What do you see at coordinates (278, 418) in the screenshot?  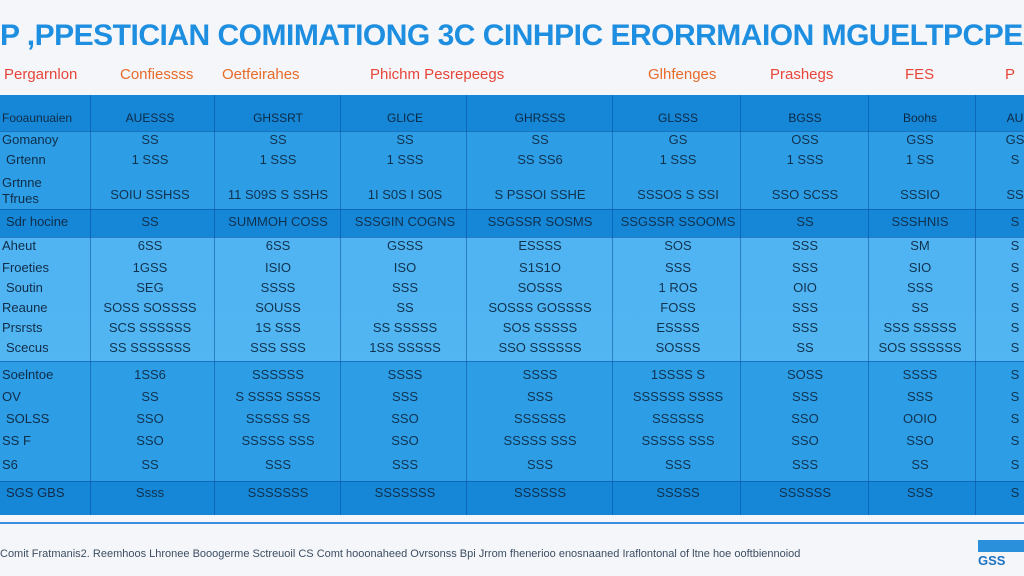 I see `table-cell: SSSSS SS` at bounding box center [278, 418].